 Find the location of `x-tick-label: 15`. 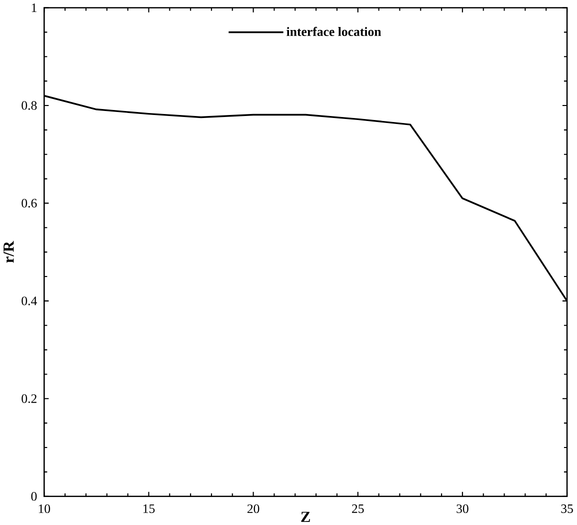

x-tick-label: 15 is located at coordinates (149, 508).